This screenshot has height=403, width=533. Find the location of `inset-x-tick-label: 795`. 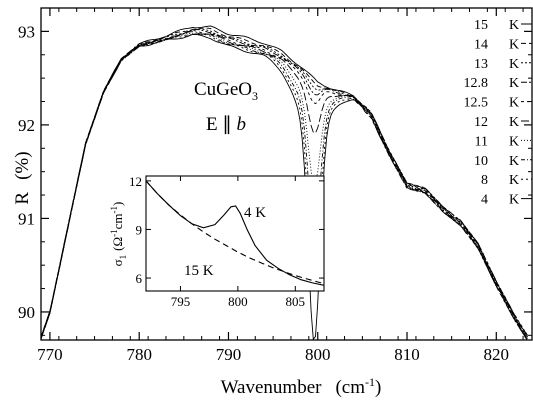

inset-x-tick-label: 795 is located at coordinates (181, 301).